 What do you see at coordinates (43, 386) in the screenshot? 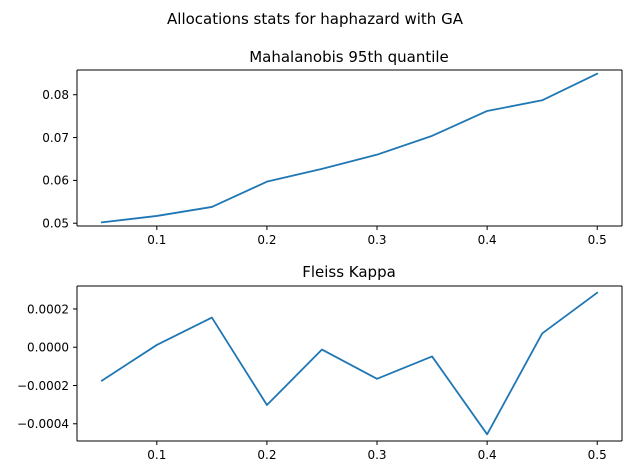
I see `y-tick-label: −0.0002` at bounding box center [43, 386].